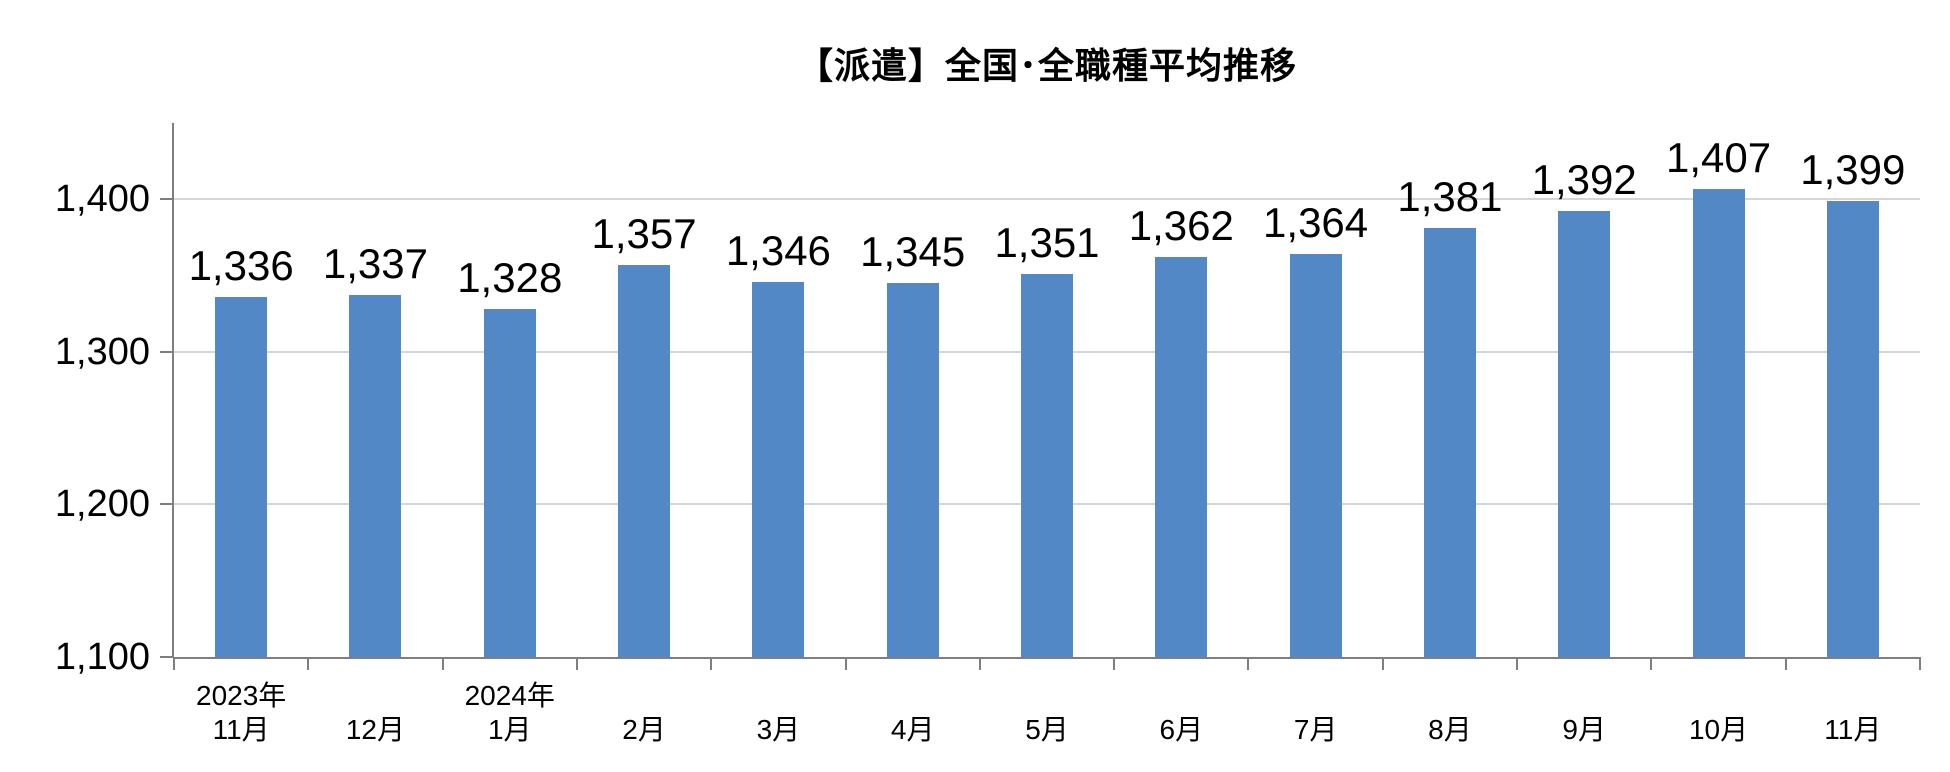 The height and width of the screenshot is (772, 1950). Describe the element at coordinates (375, 476) in the screenshot. I see `bar-12月` at that location.